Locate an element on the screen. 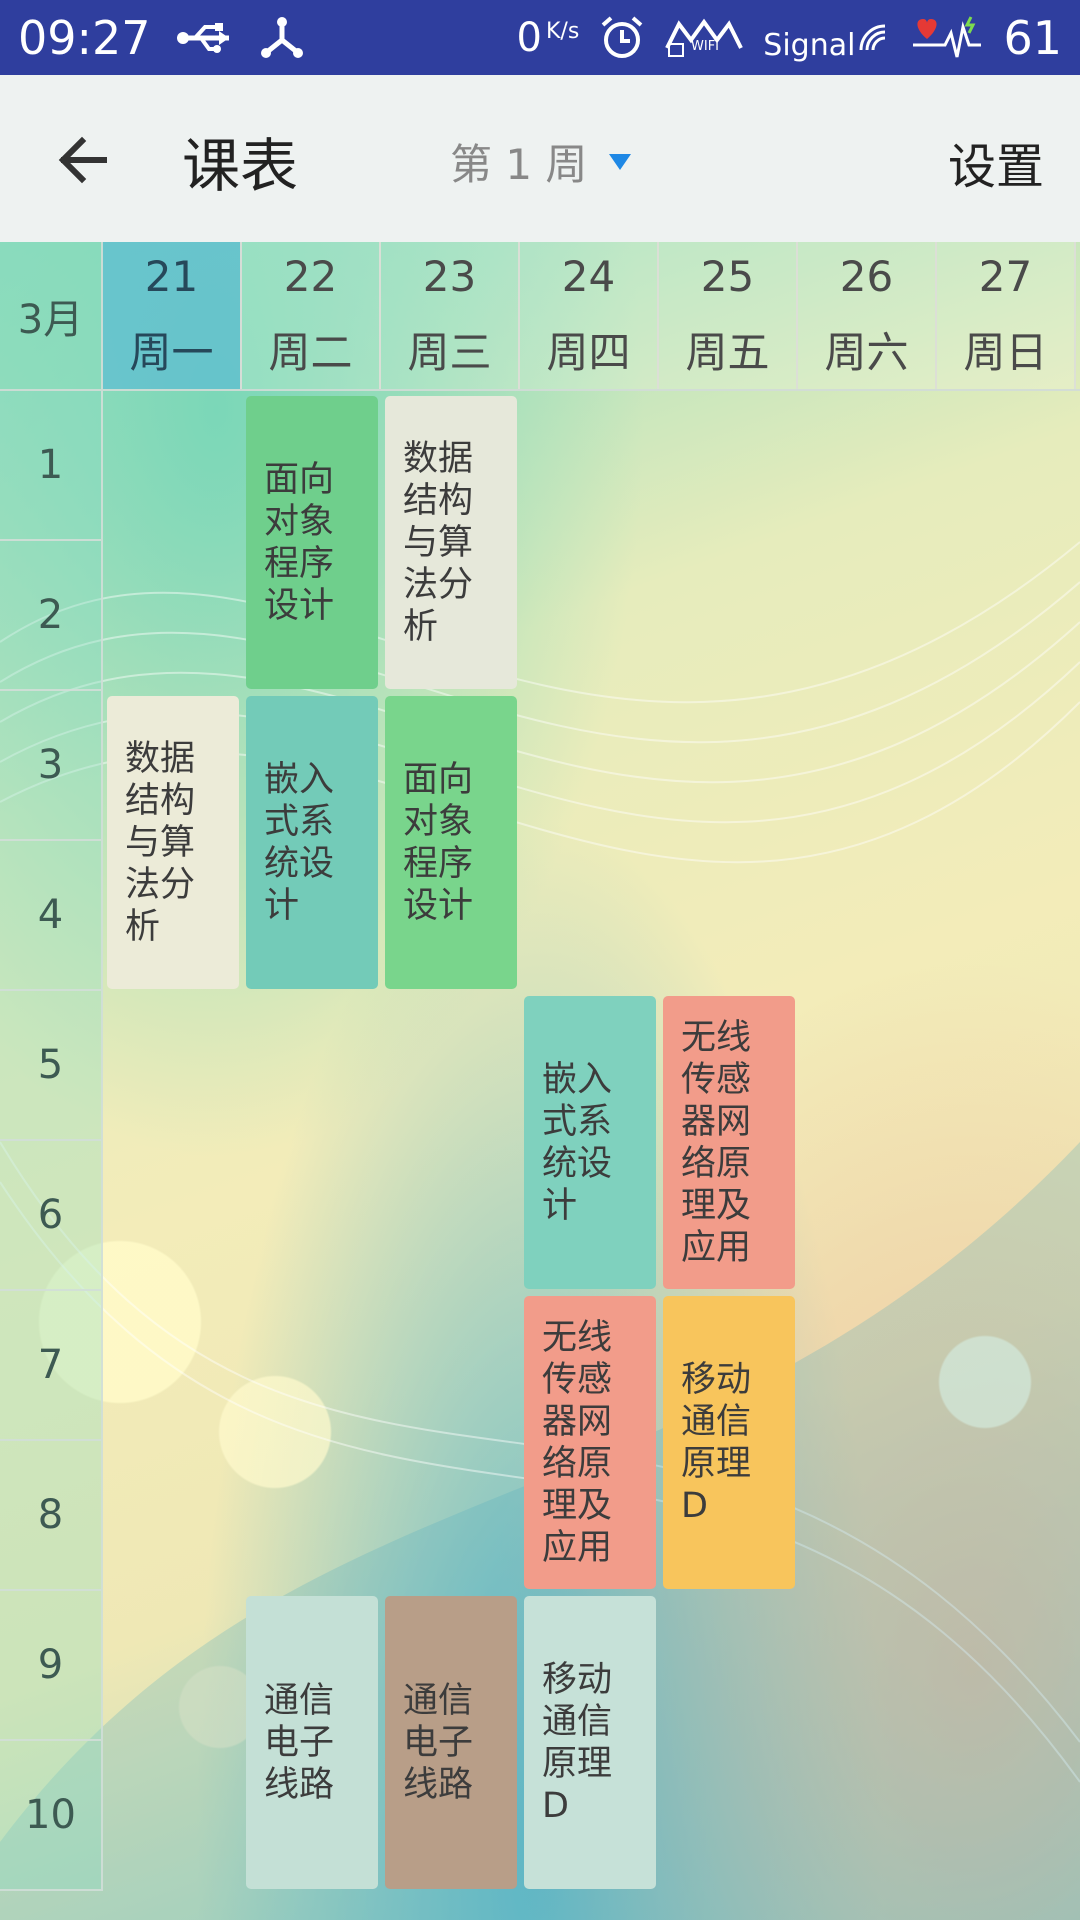  period-label: 7 is located at coordinates (51, 1366).